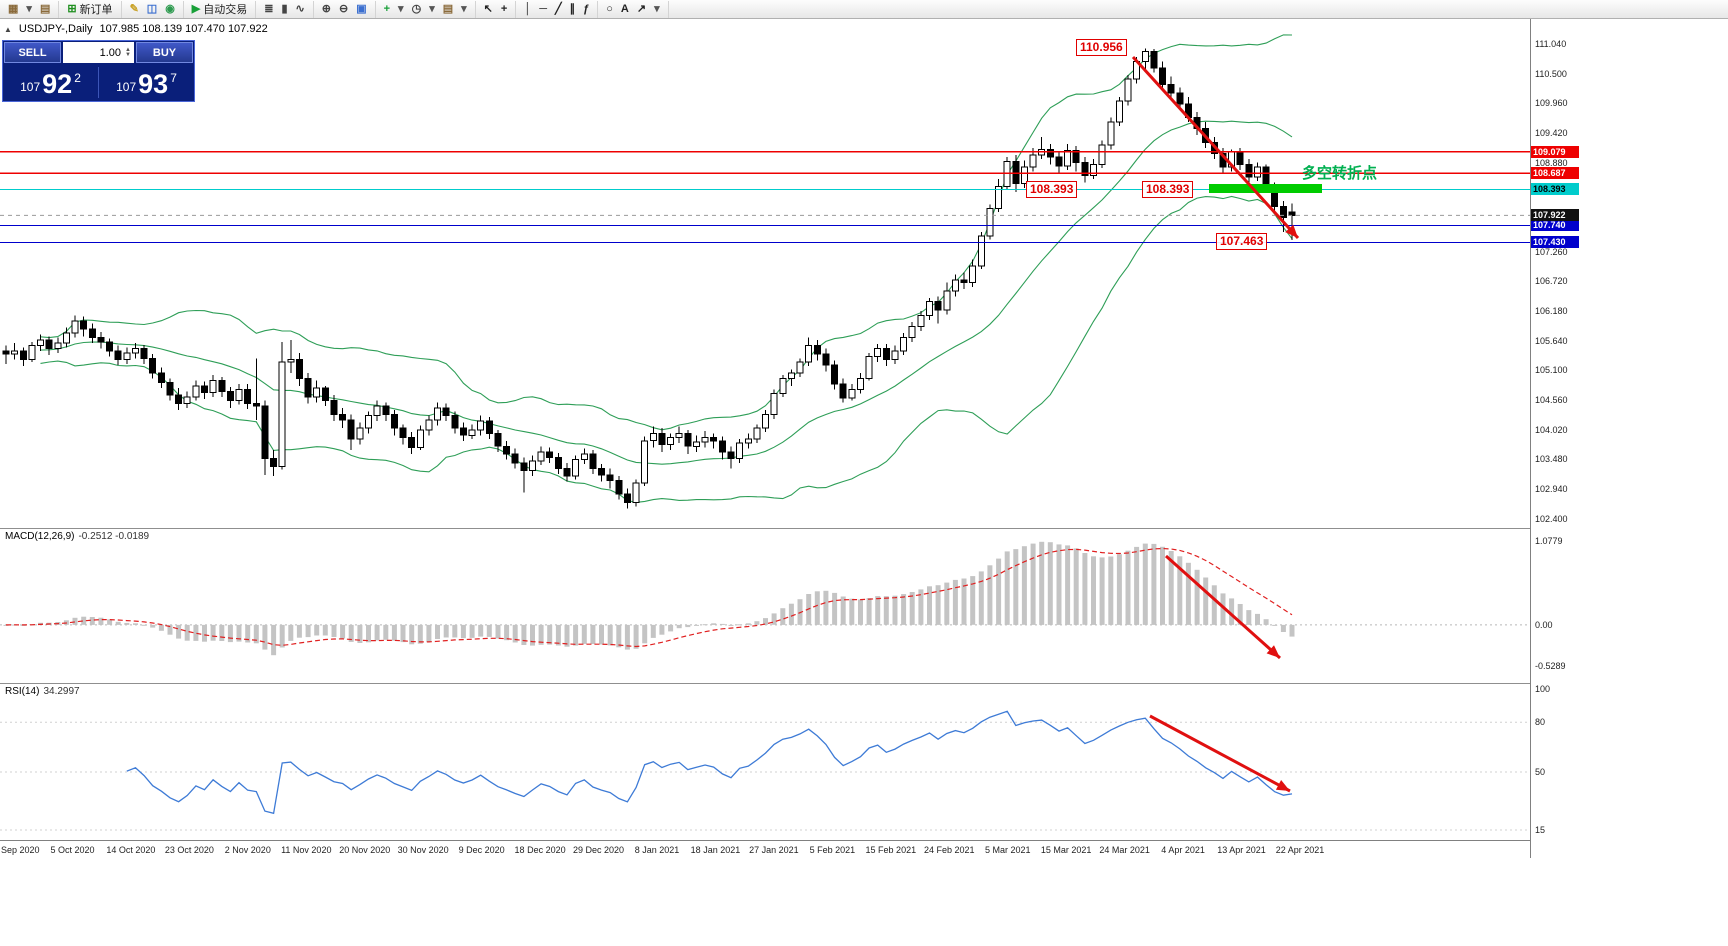 The height and width of the screenshot is (946, 1728). Describe the element at coordinates (417, 9) in the screenshot. I see `periods-icon: ◷` at that location.